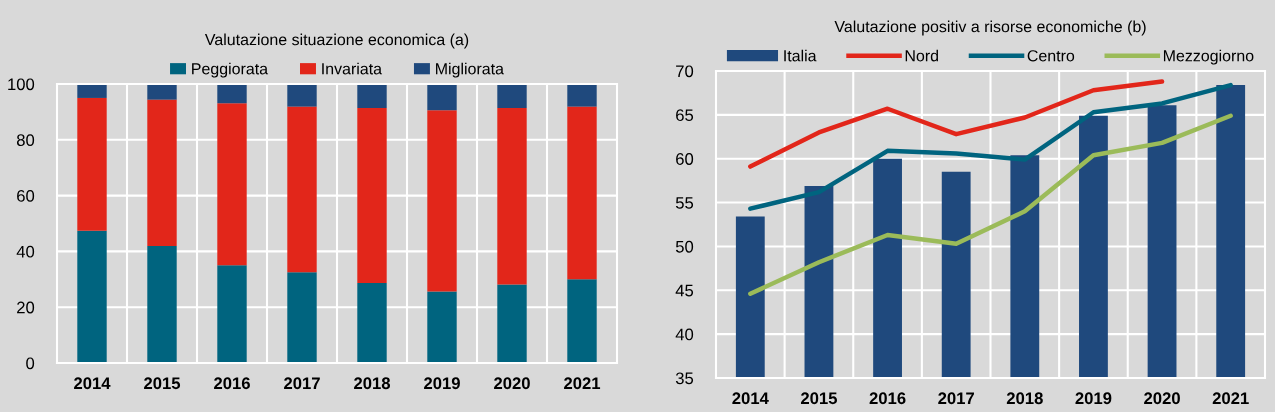  What do you see at coordinates (352, 68) in the screenshot?
I see `legend-label: Invariata` at bounding box center [352, 68].